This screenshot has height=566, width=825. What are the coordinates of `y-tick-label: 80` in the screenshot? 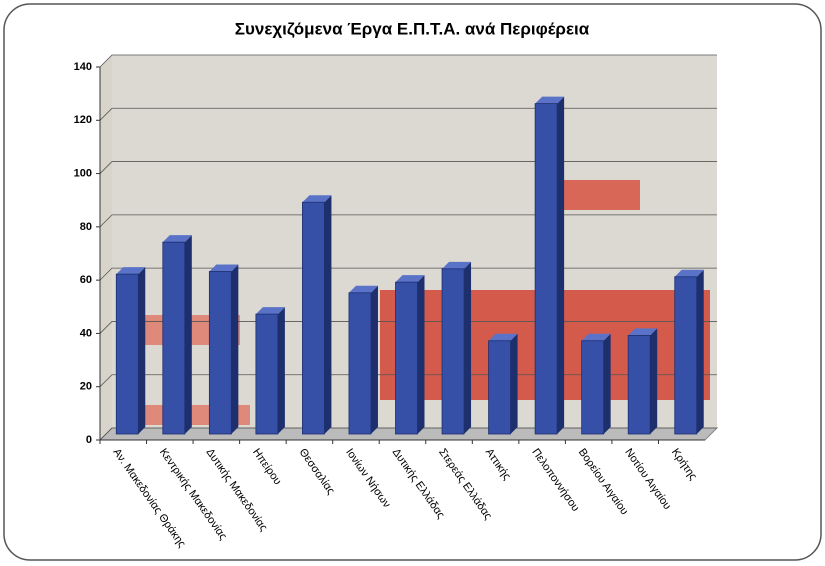 It's located at (86, 227).